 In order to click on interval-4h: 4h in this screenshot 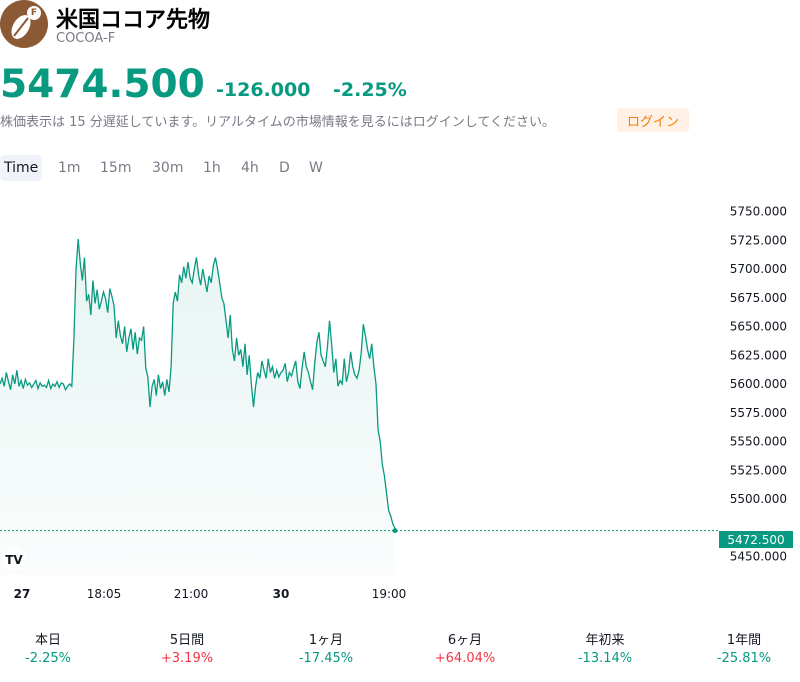, I will do `click(250, 168)`.